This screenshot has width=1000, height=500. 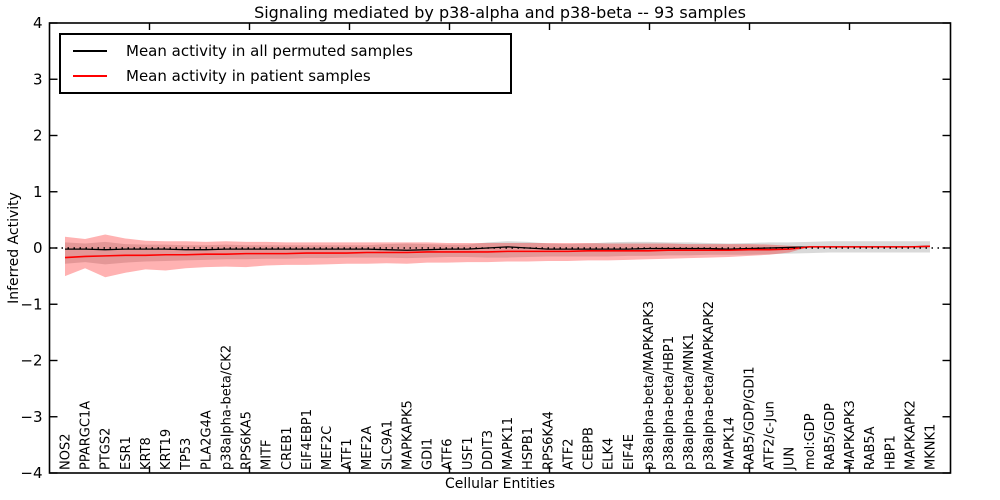 I want to click on x-tick-label: MAPKAPK3, so click(x=850, y=435).